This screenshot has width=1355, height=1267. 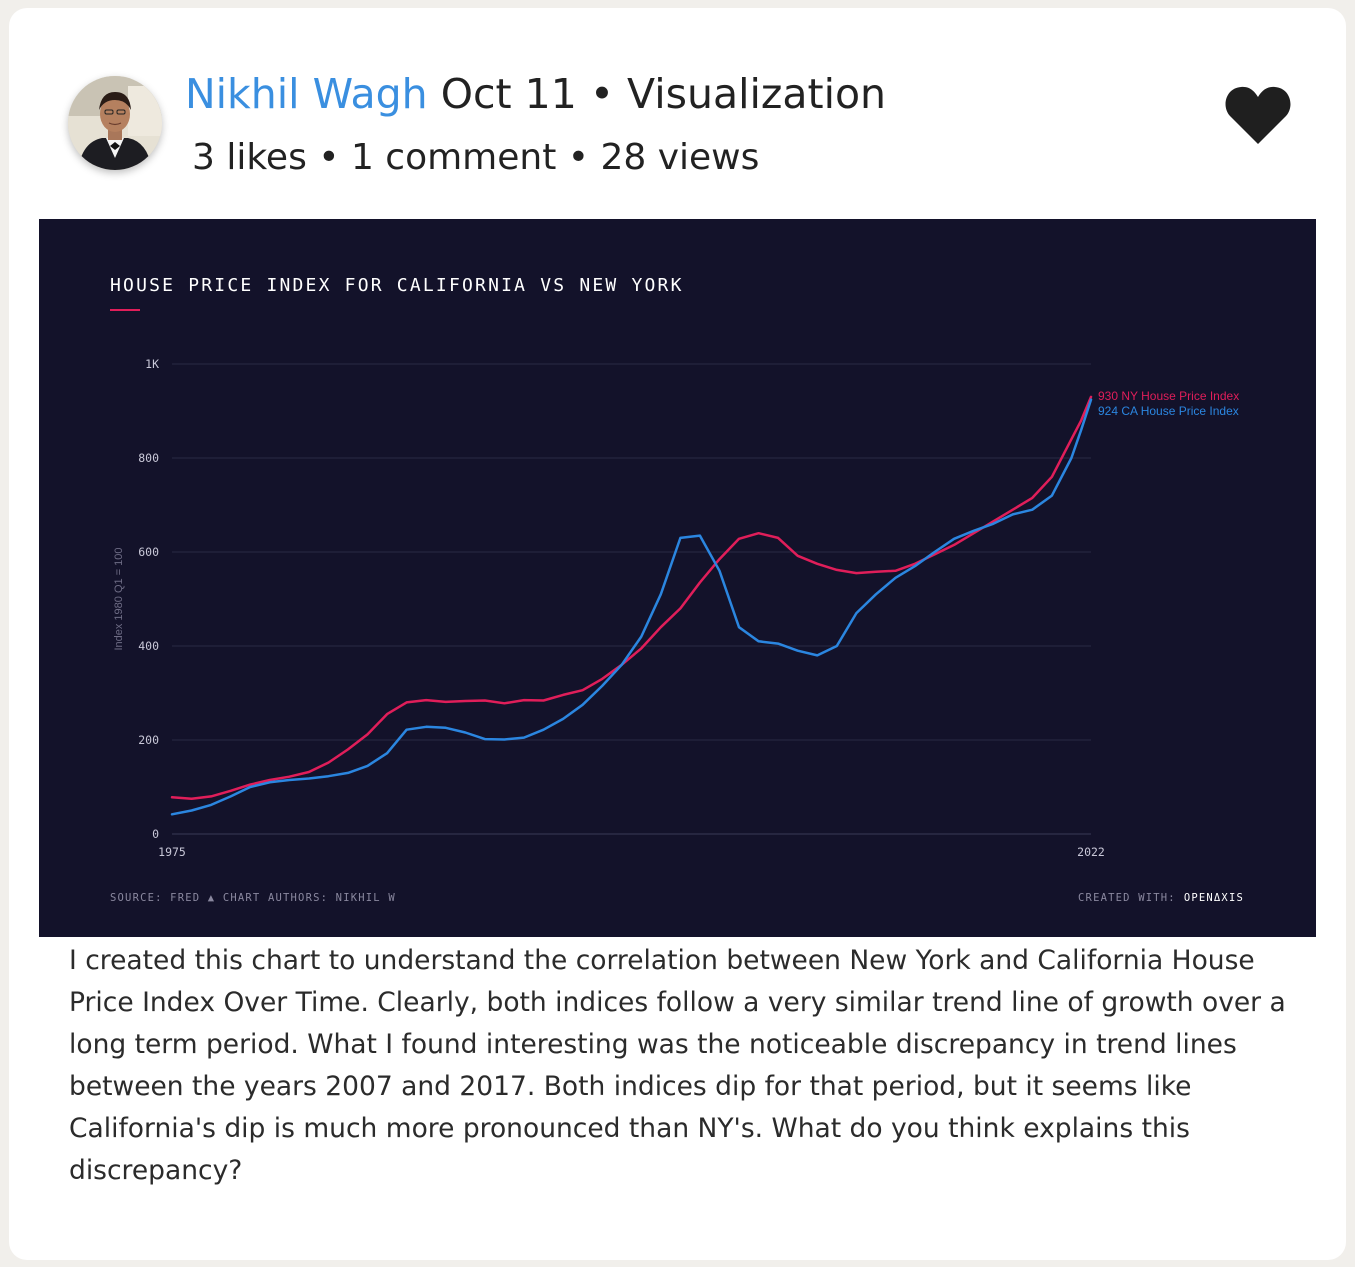 I want to click on y-tick-label: 200, so click(x=148, y=740).